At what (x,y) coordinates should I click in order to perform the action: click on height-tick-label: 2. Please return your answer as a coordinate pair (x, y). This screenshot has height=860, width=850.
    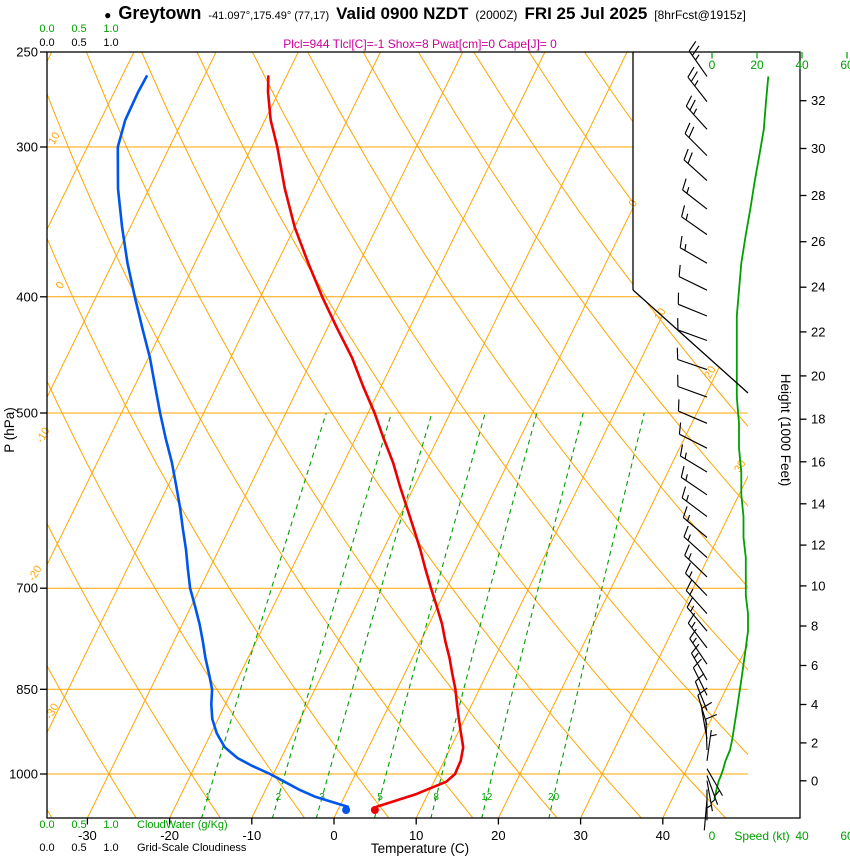
    Looking at the image, I should click on (814, 742).